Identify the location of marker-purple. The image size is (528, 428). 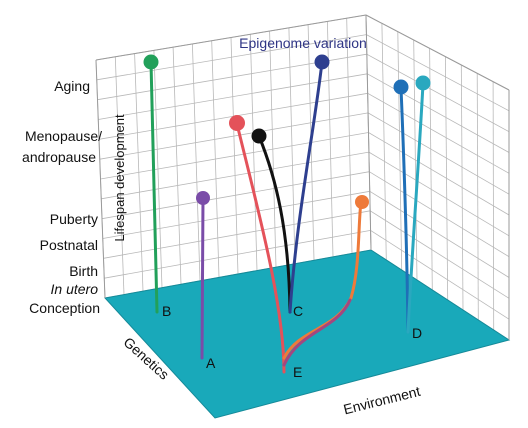
(203, 198).